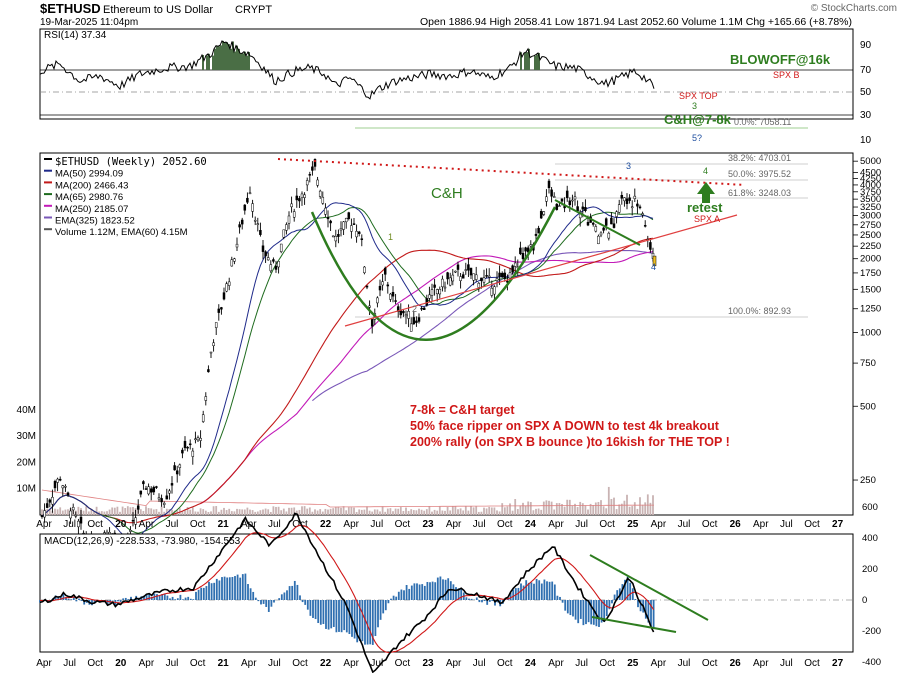 This screenshot has height=673, width=900. Describe the element at coordinates (26, 450) in the screenshot. I see `volume-axis: 40M 30M 20M 10M` at that location.